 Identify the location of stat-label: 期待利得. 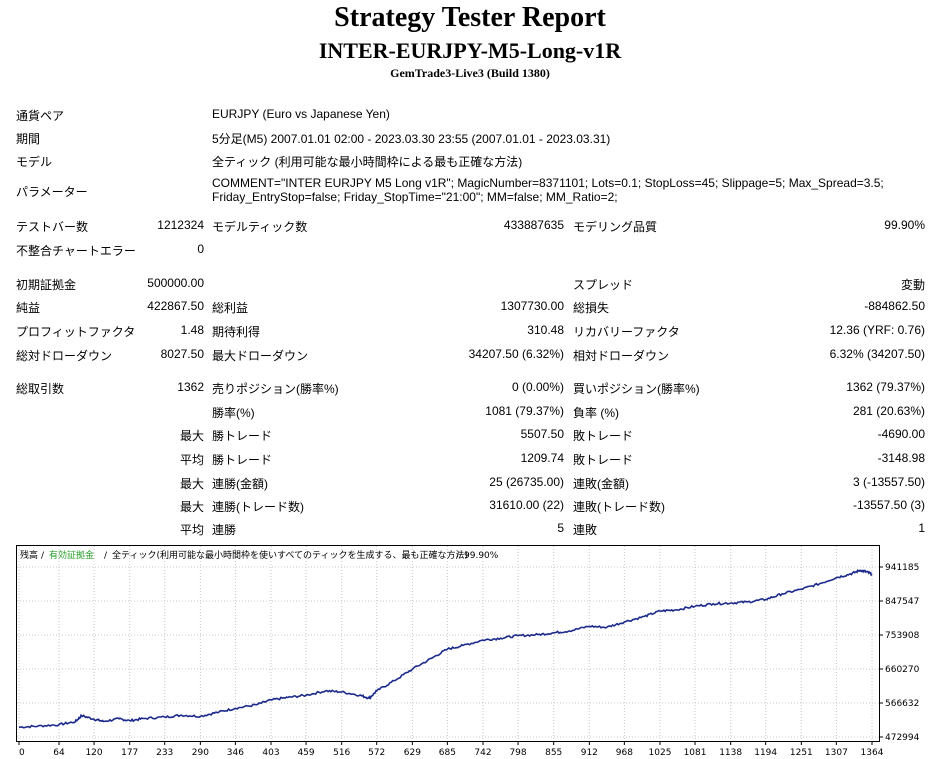
(236, 332).